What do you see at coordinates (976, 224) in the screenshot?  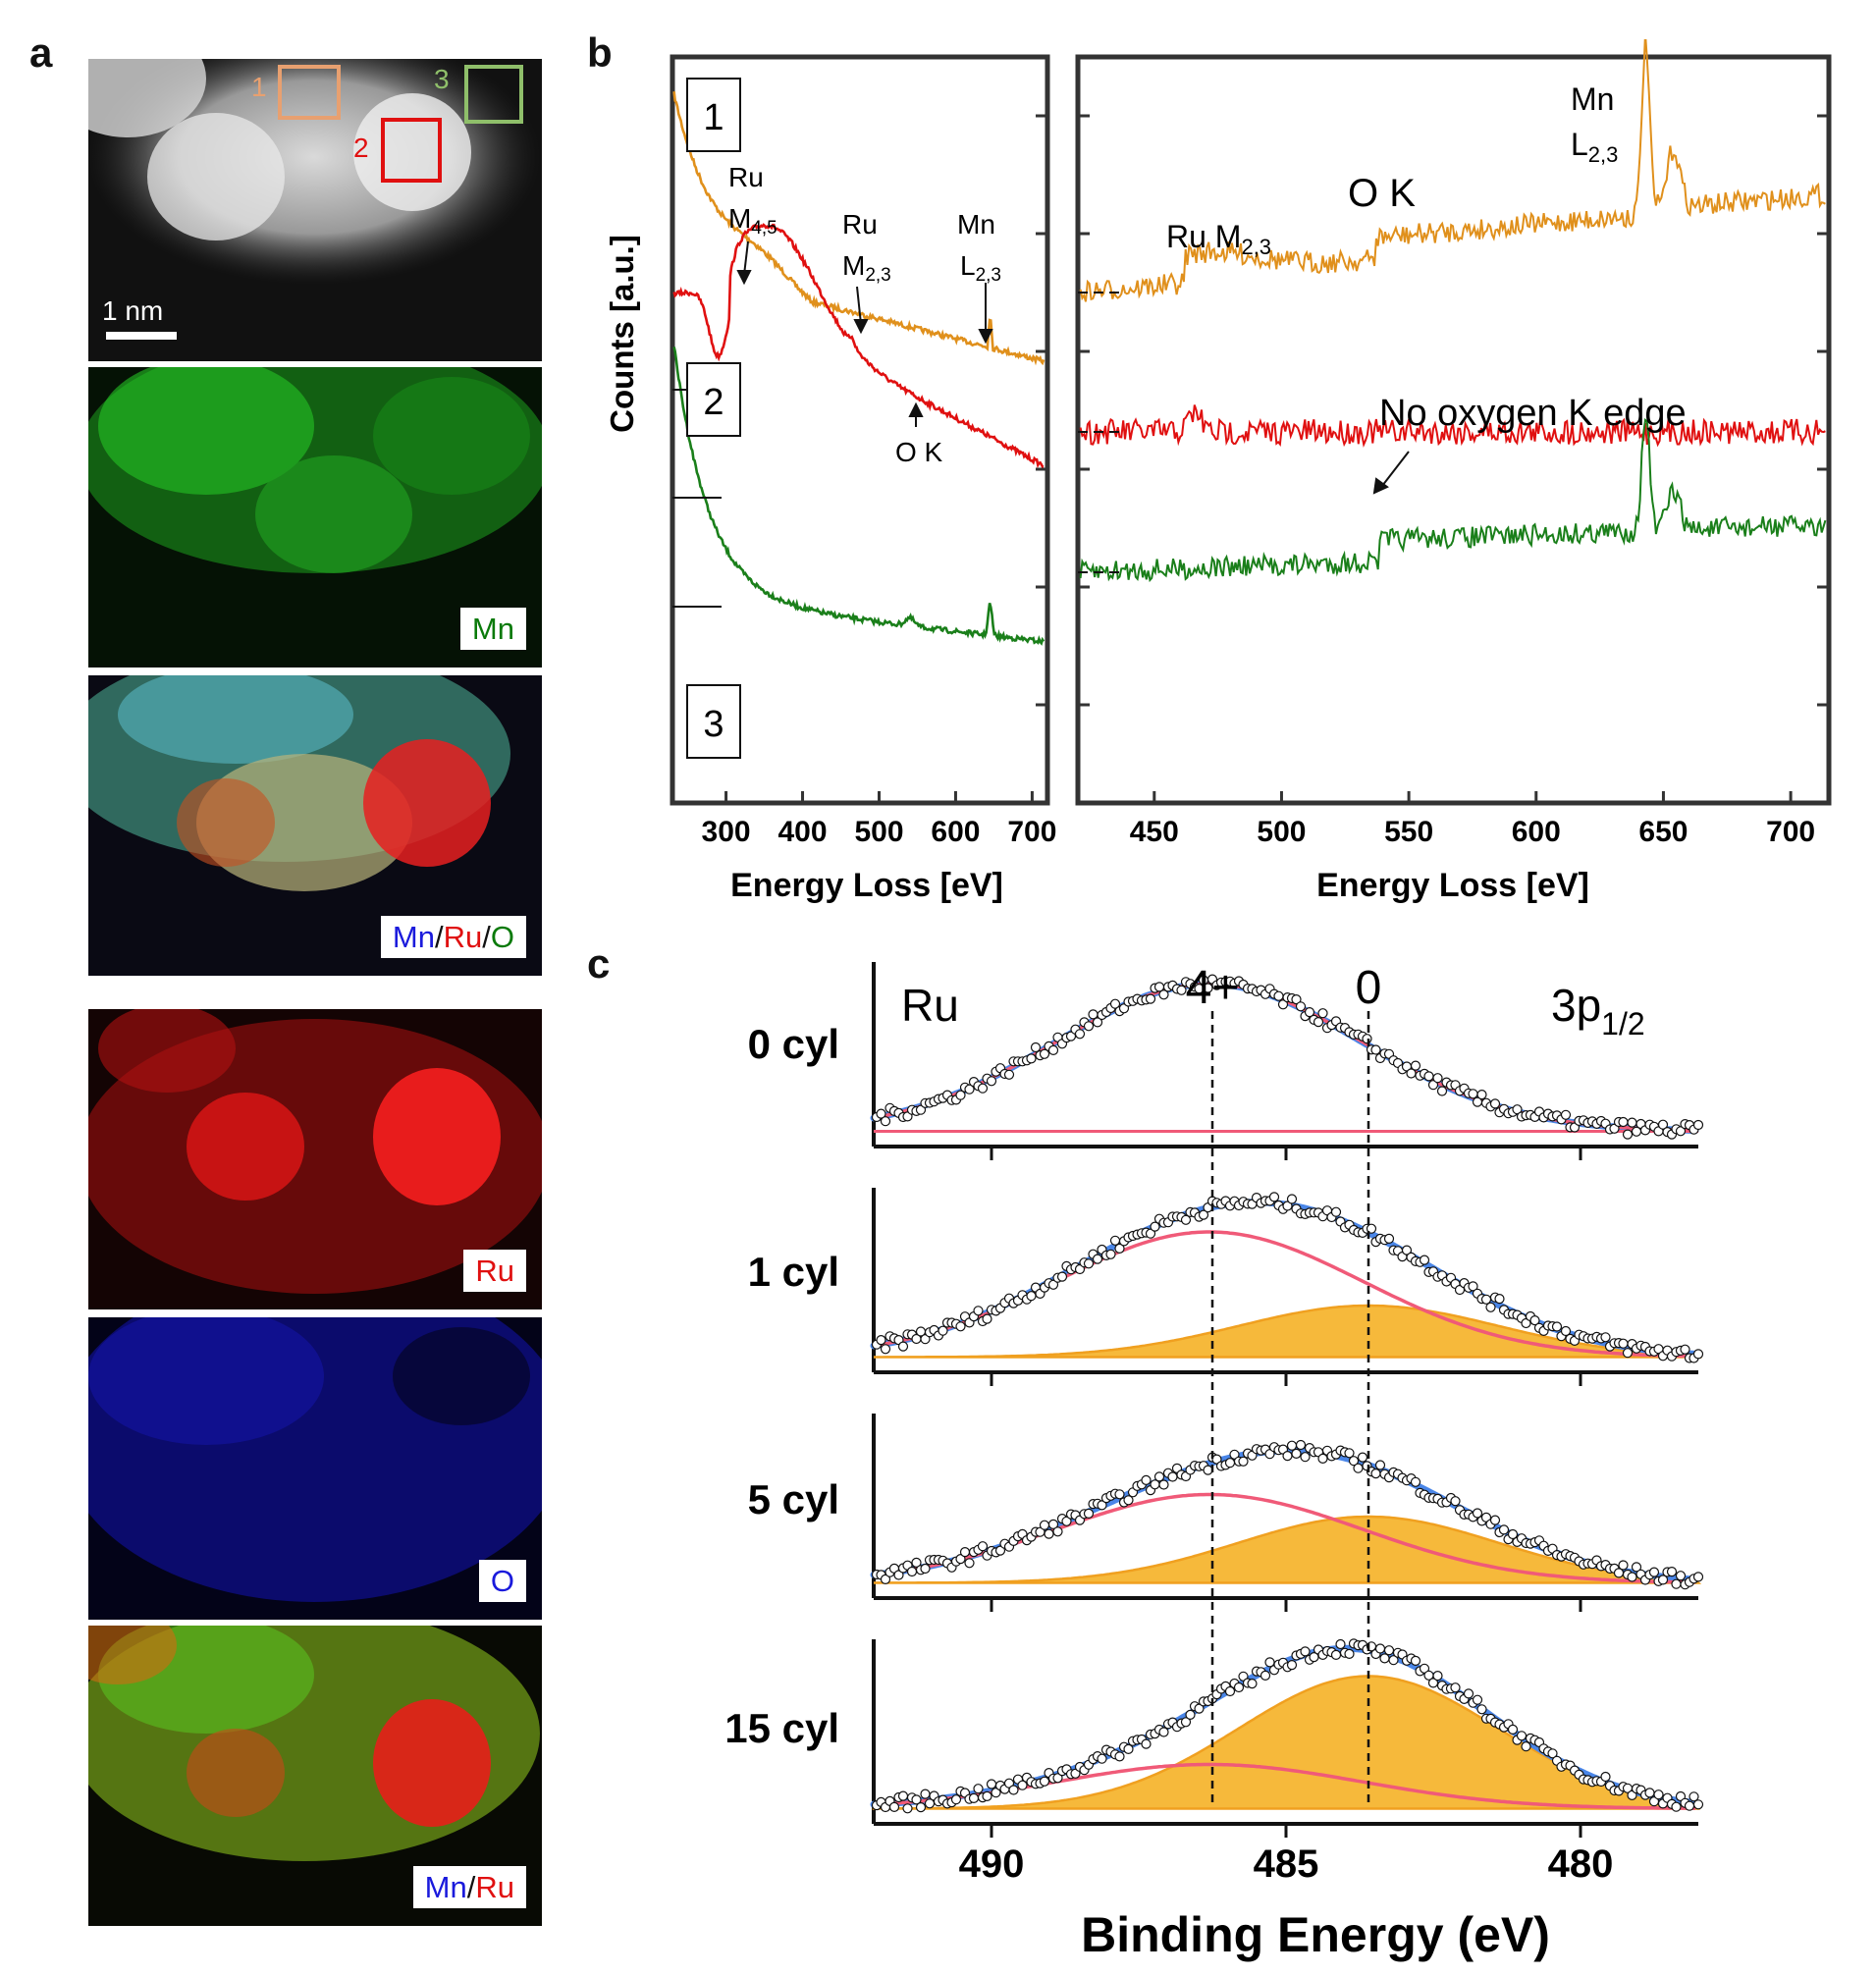 I see `ann-mn-l23: Mn` at bounding box center [976, 224].